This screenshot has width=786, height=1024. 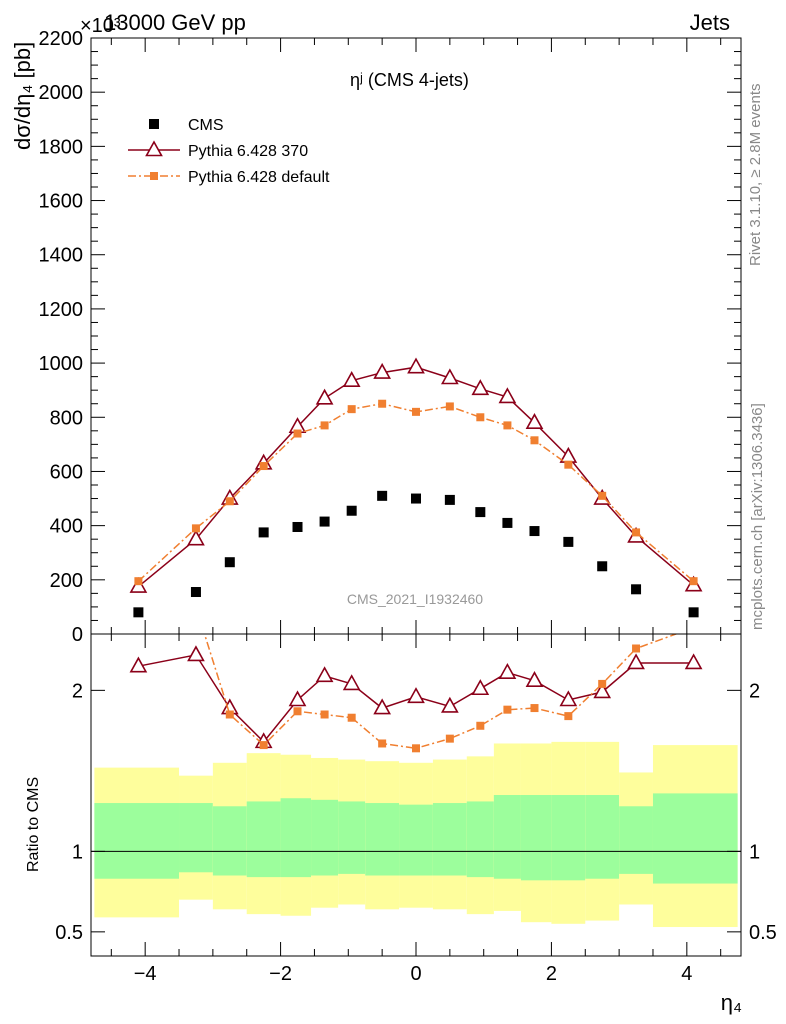 I want to click on legend-label: Pythia 6.428 370, so click(x=248, y=151).